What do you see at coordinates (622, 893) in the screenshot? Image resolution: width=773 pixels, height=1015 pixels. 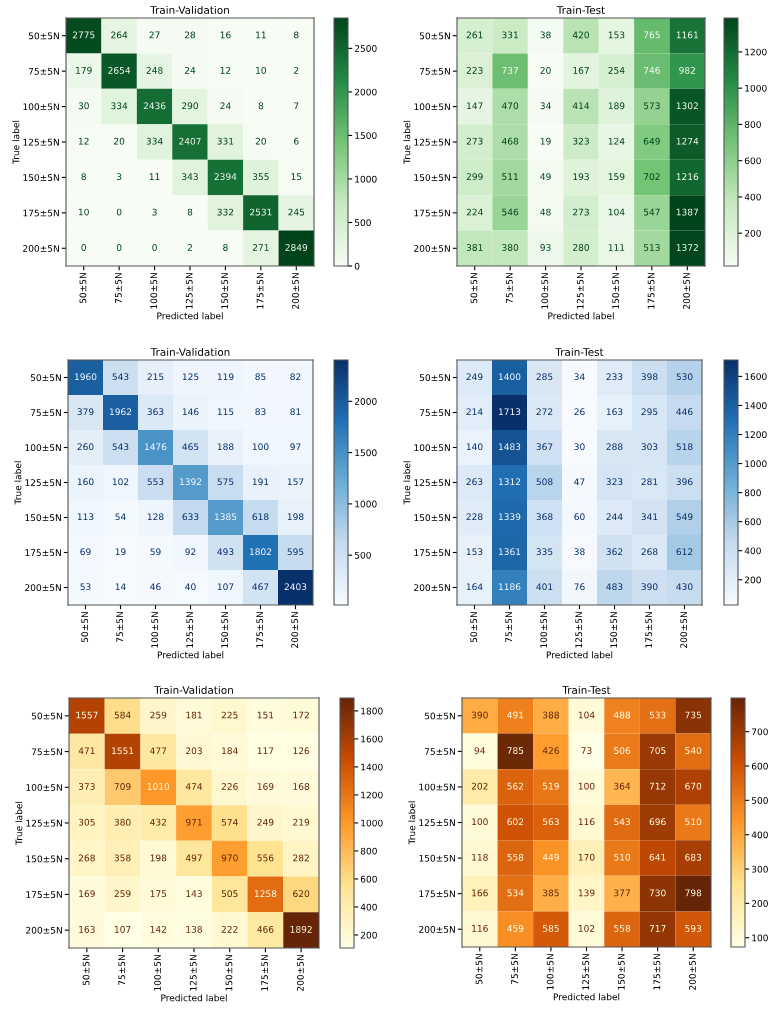 I see `data-label: 377` at bounding box center [622, 893].